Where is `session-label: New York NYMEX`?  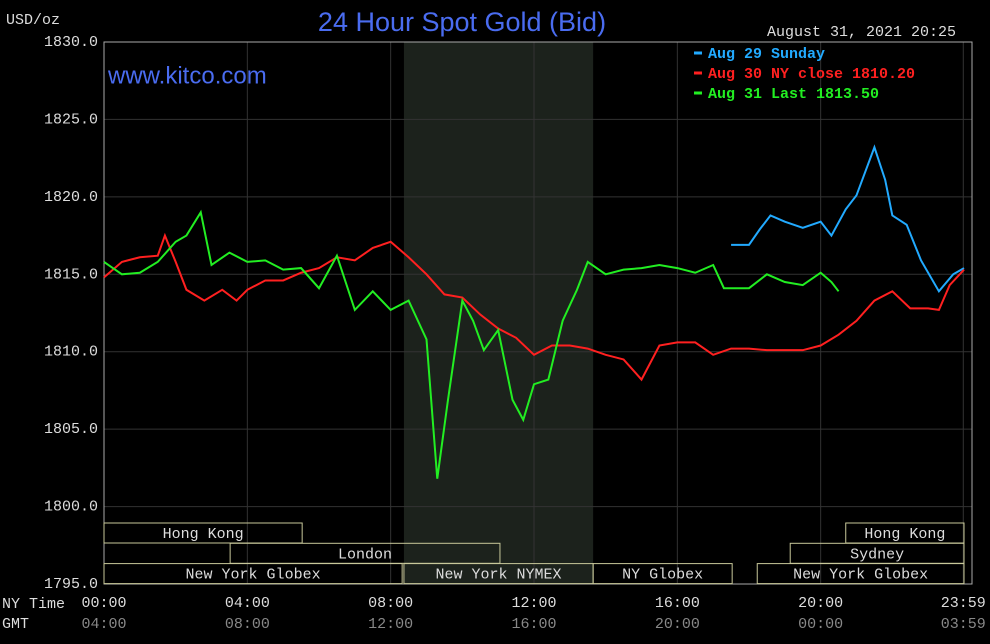
session-label: New York NYMEX is located at coordinates (499, 575).